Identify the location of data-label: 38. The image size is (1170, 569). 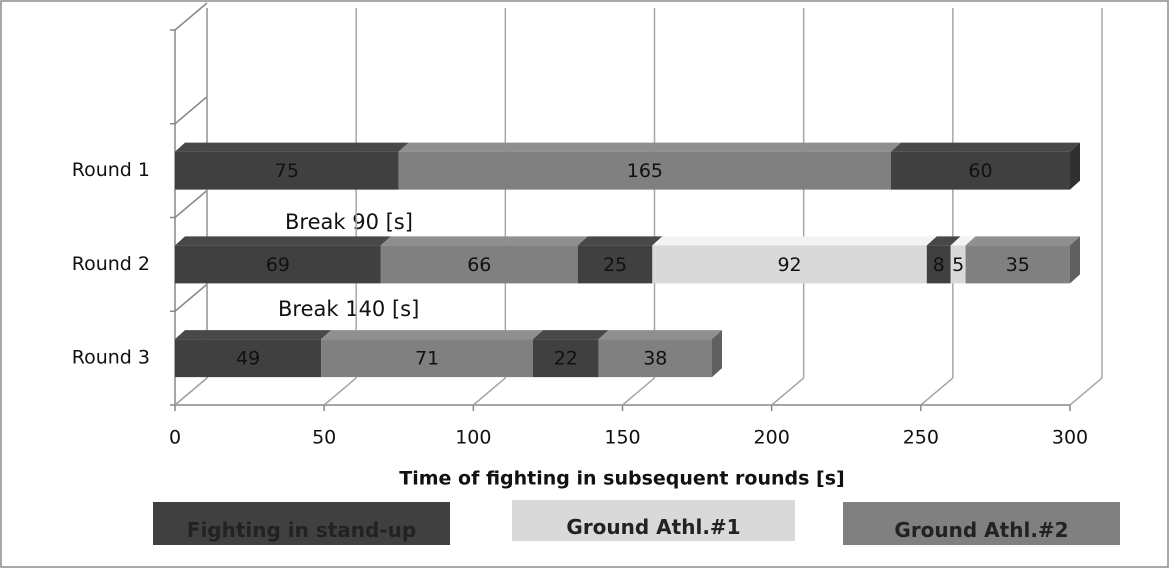
(655, 359).